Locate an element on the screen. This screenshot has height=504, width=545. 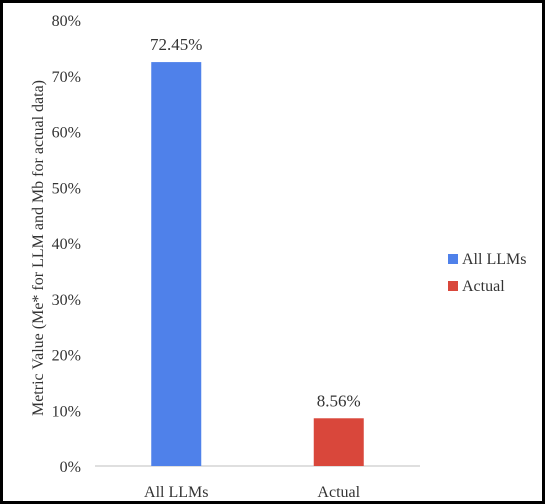
y-axis-ticks: 0% 10% 20% 30% 40% 50% 60% 70% 80% is located at coordinates (66, 244).